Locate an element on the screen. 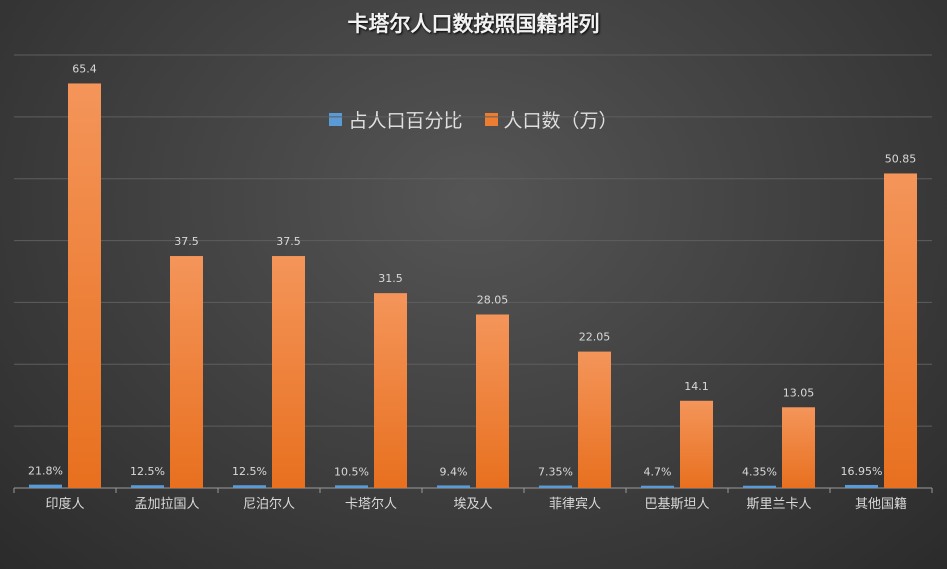  legend-swatch-percent is located at coordinates (336, 119).